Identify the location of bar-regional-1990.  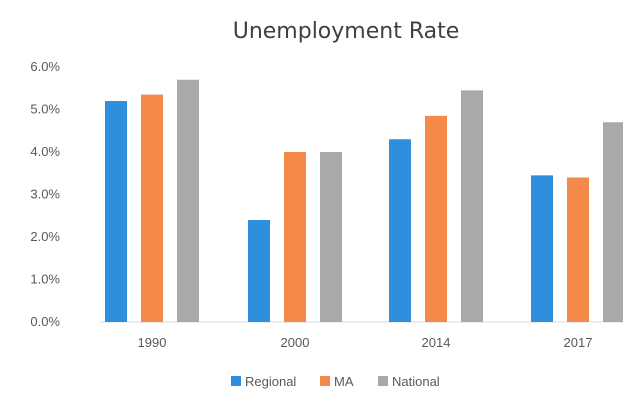
(116, 211).